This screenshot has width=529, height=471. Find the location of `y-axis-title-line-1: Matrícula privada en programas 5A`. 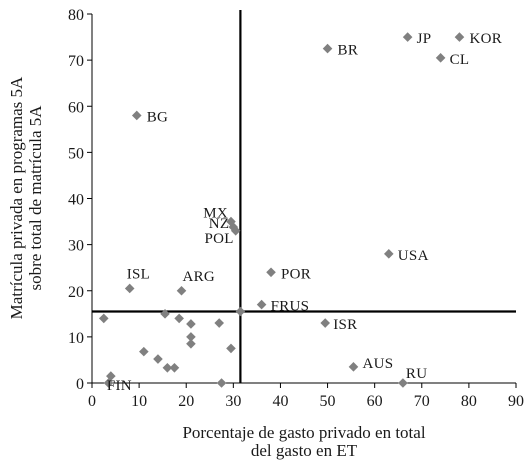

y-axis-title-line-1: Matrícula privada en programas 5A is located at coordinates (16, 197).